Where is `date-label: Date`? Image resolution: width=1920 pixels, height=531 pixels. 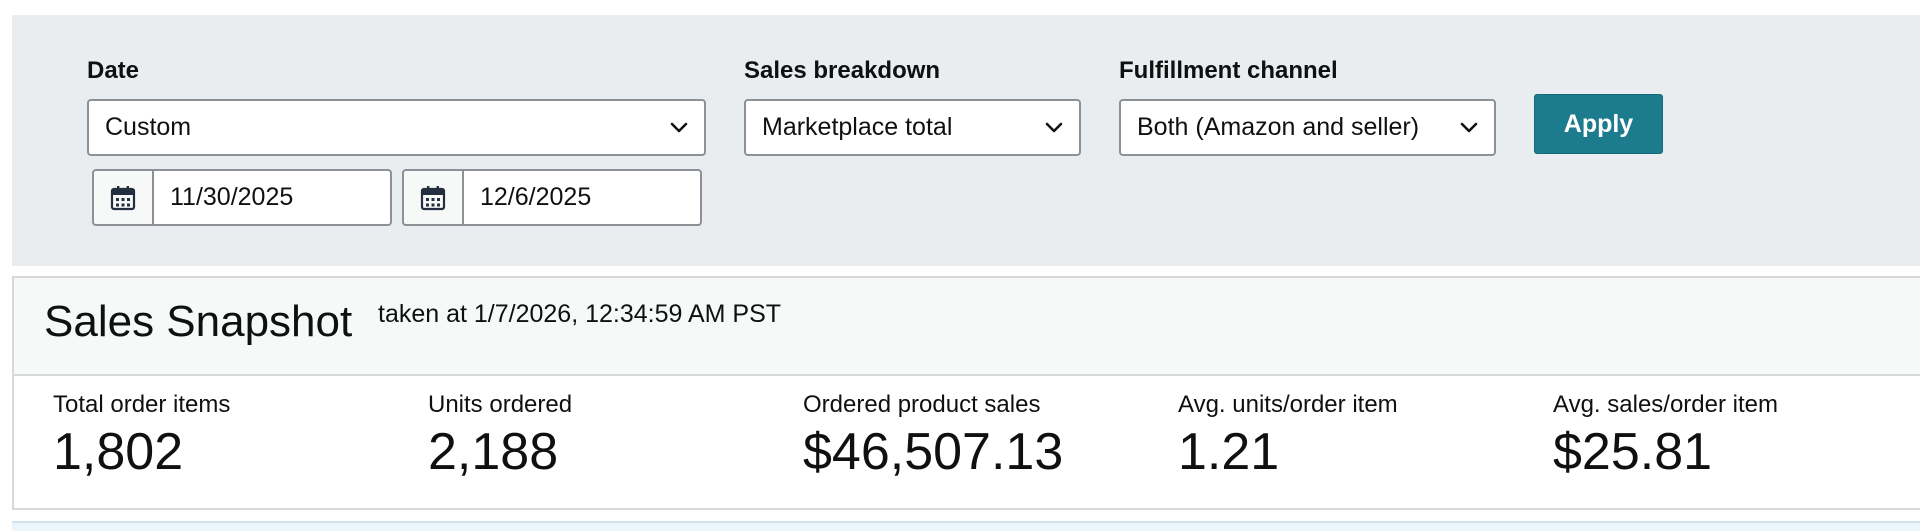
date-label: Date is located at coordinates (113, 70).